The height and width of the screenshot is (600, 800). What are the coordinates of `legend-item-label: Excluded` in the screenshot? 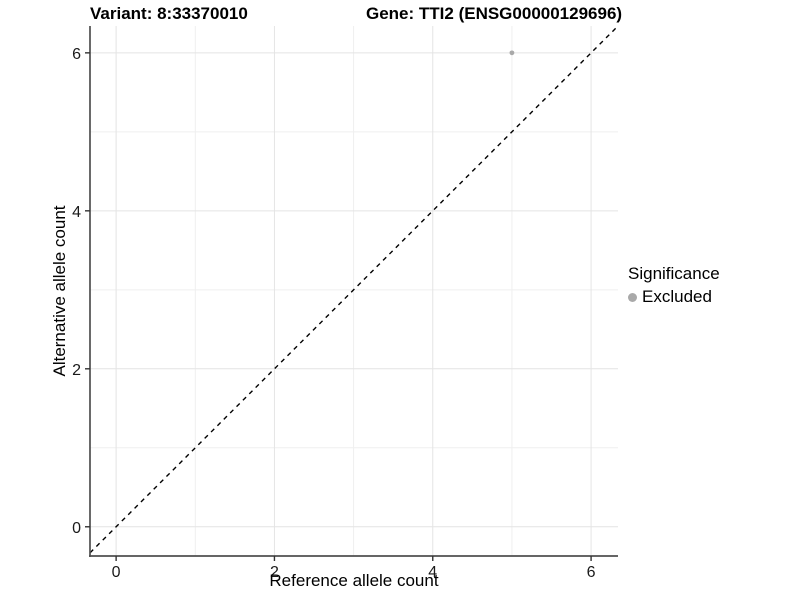 It's located at (677, 296).